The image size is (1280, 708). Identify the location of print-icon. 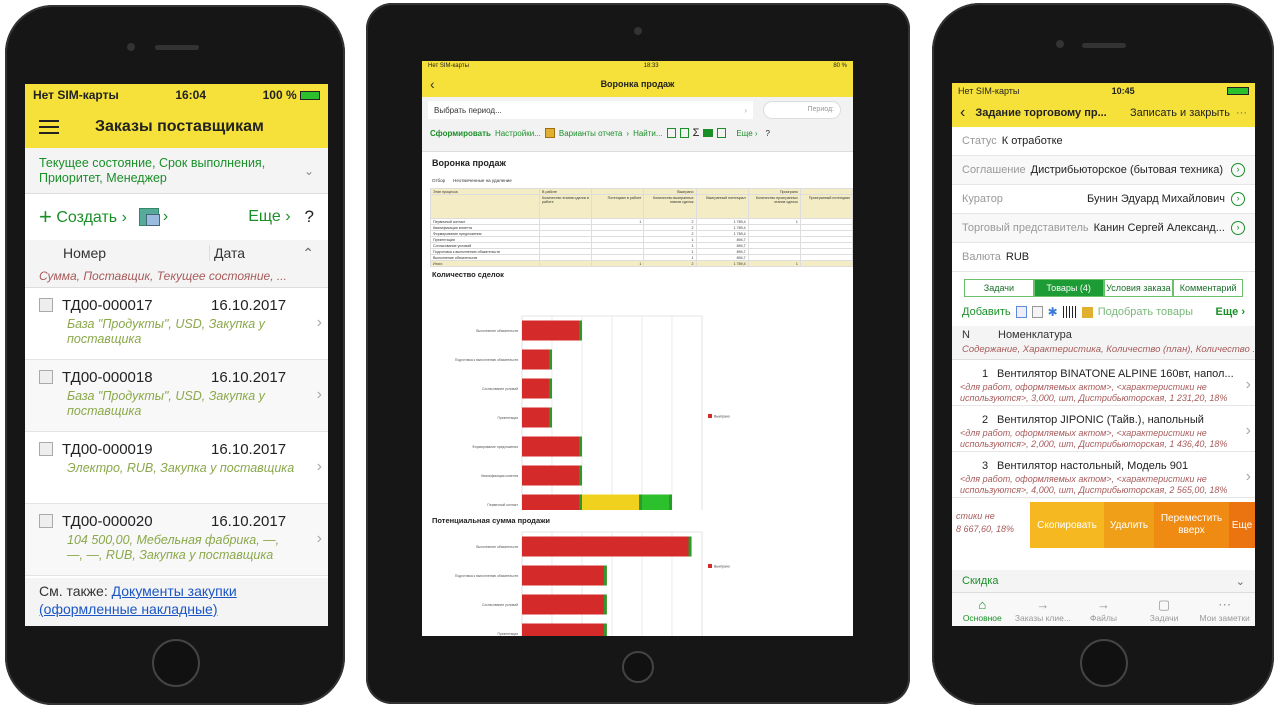
(708, 133).